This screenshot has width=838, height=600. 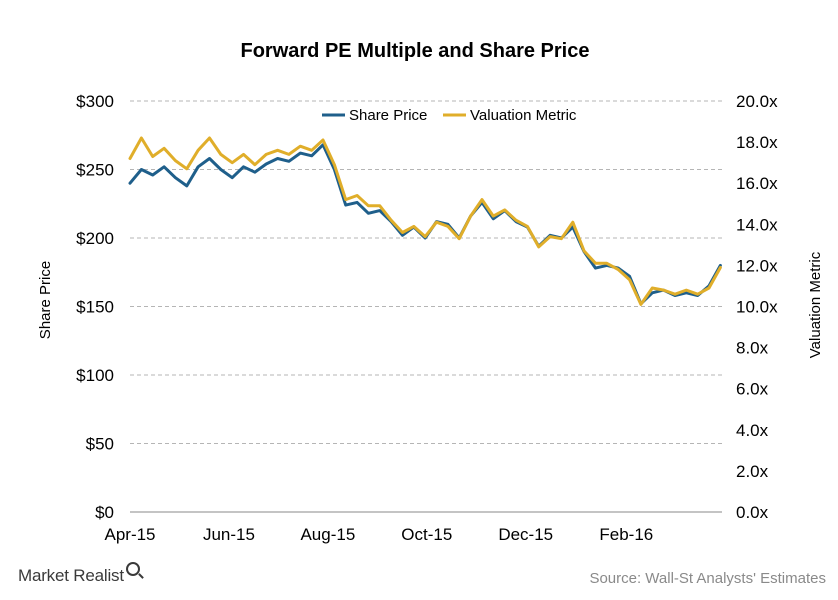 What do you see at coordinates (752, 348) in the screenshot?
I see `y2-tick-label: 8.0x` at bounding box center [752, 348].